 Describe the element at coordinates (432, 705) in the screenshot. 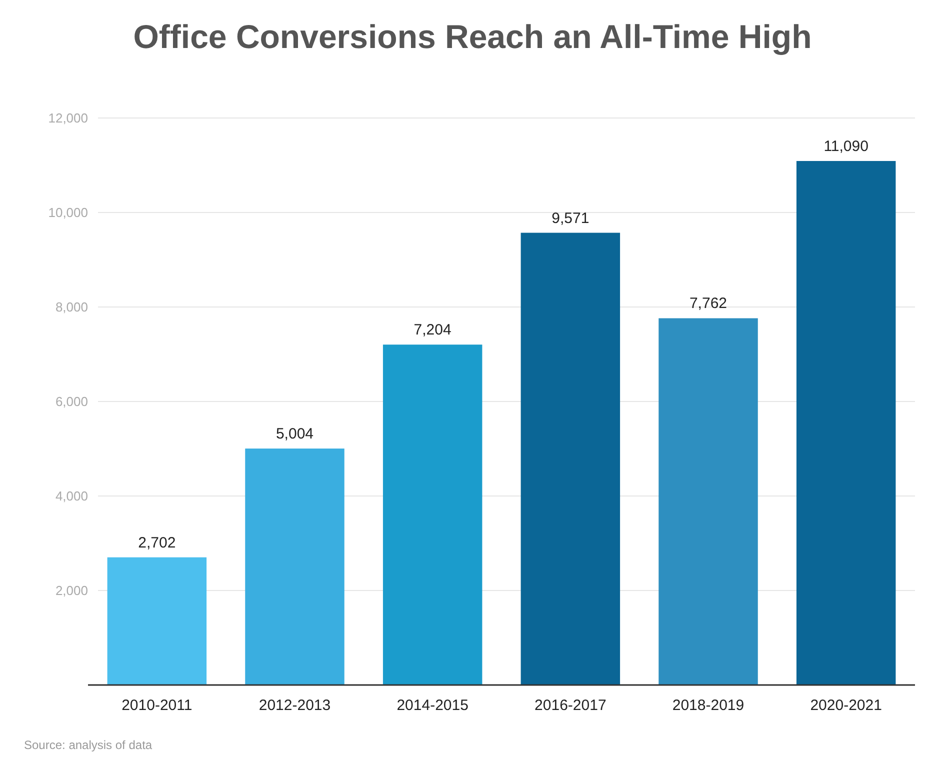

I see `x-tick-label: 2014-2015` at that location.